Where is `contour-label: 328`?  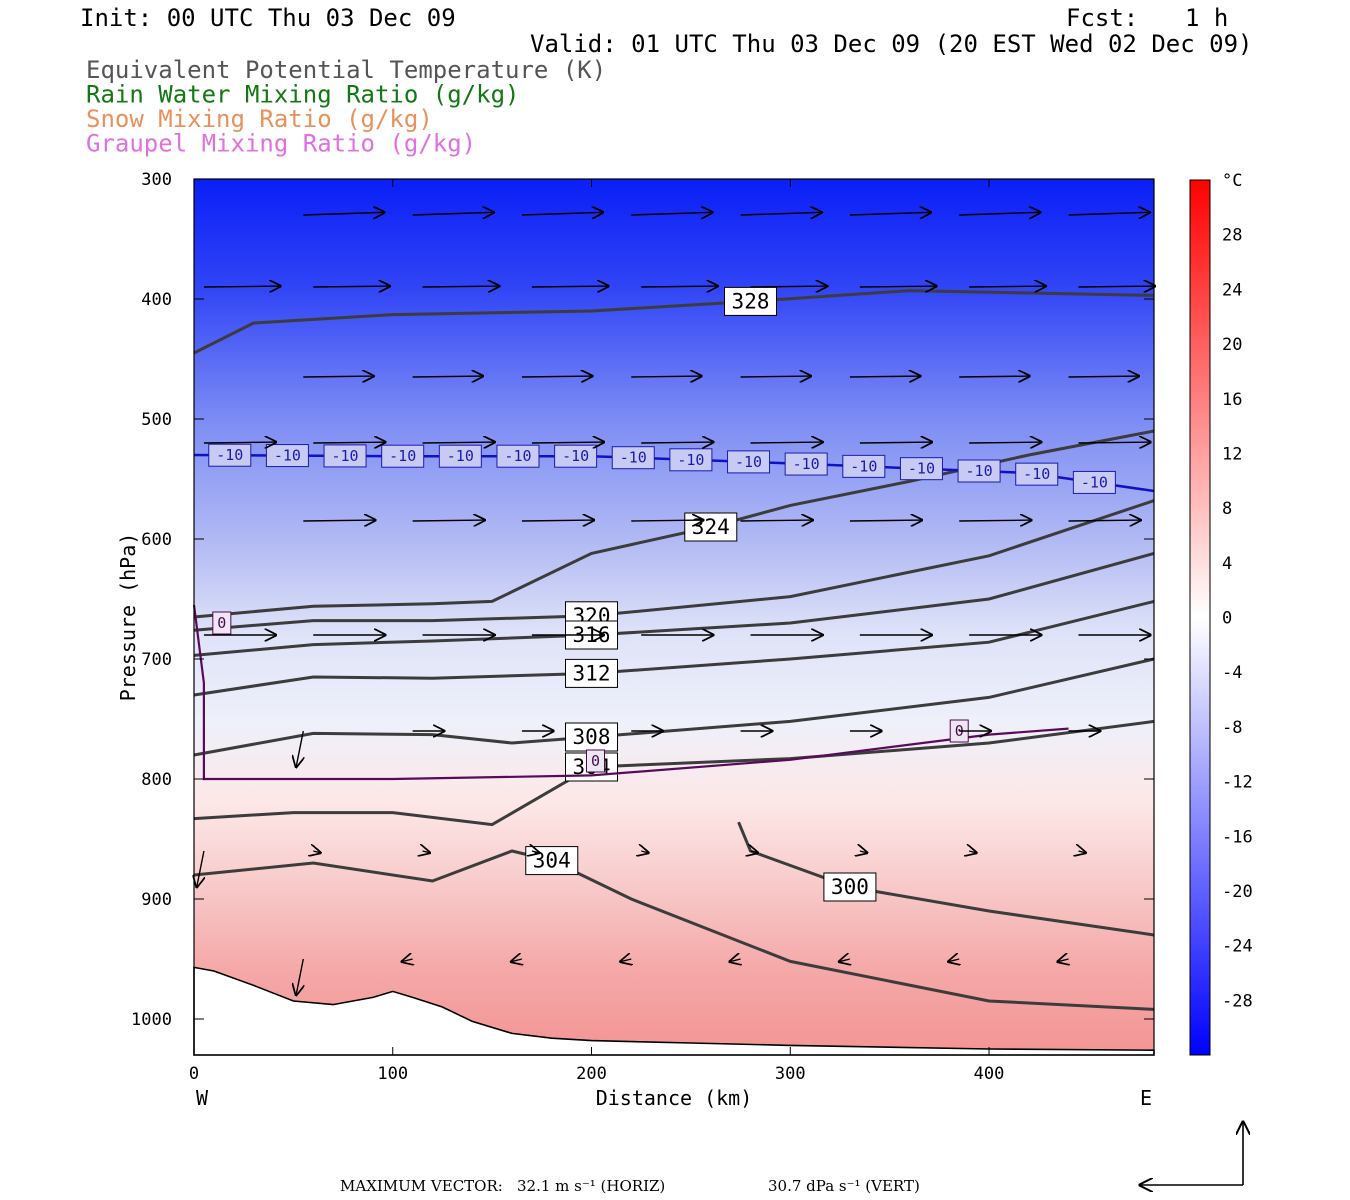
contour-label: 328 is located at coordinates (751, 301).